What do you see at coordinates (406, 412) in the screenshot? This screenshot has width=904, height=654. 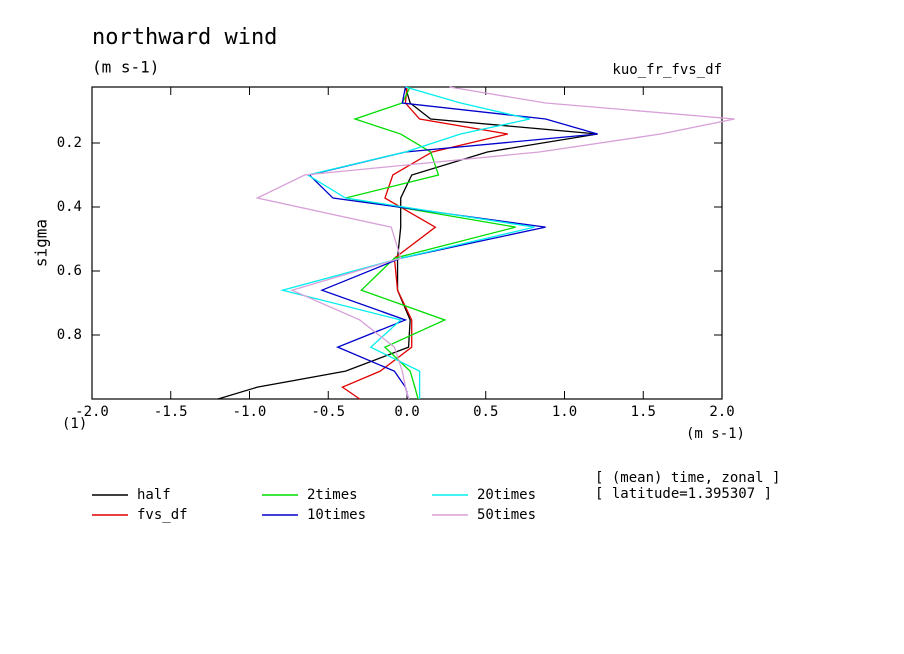 I see `x-tick-label: 0.0` at bounding box center [406, 412].